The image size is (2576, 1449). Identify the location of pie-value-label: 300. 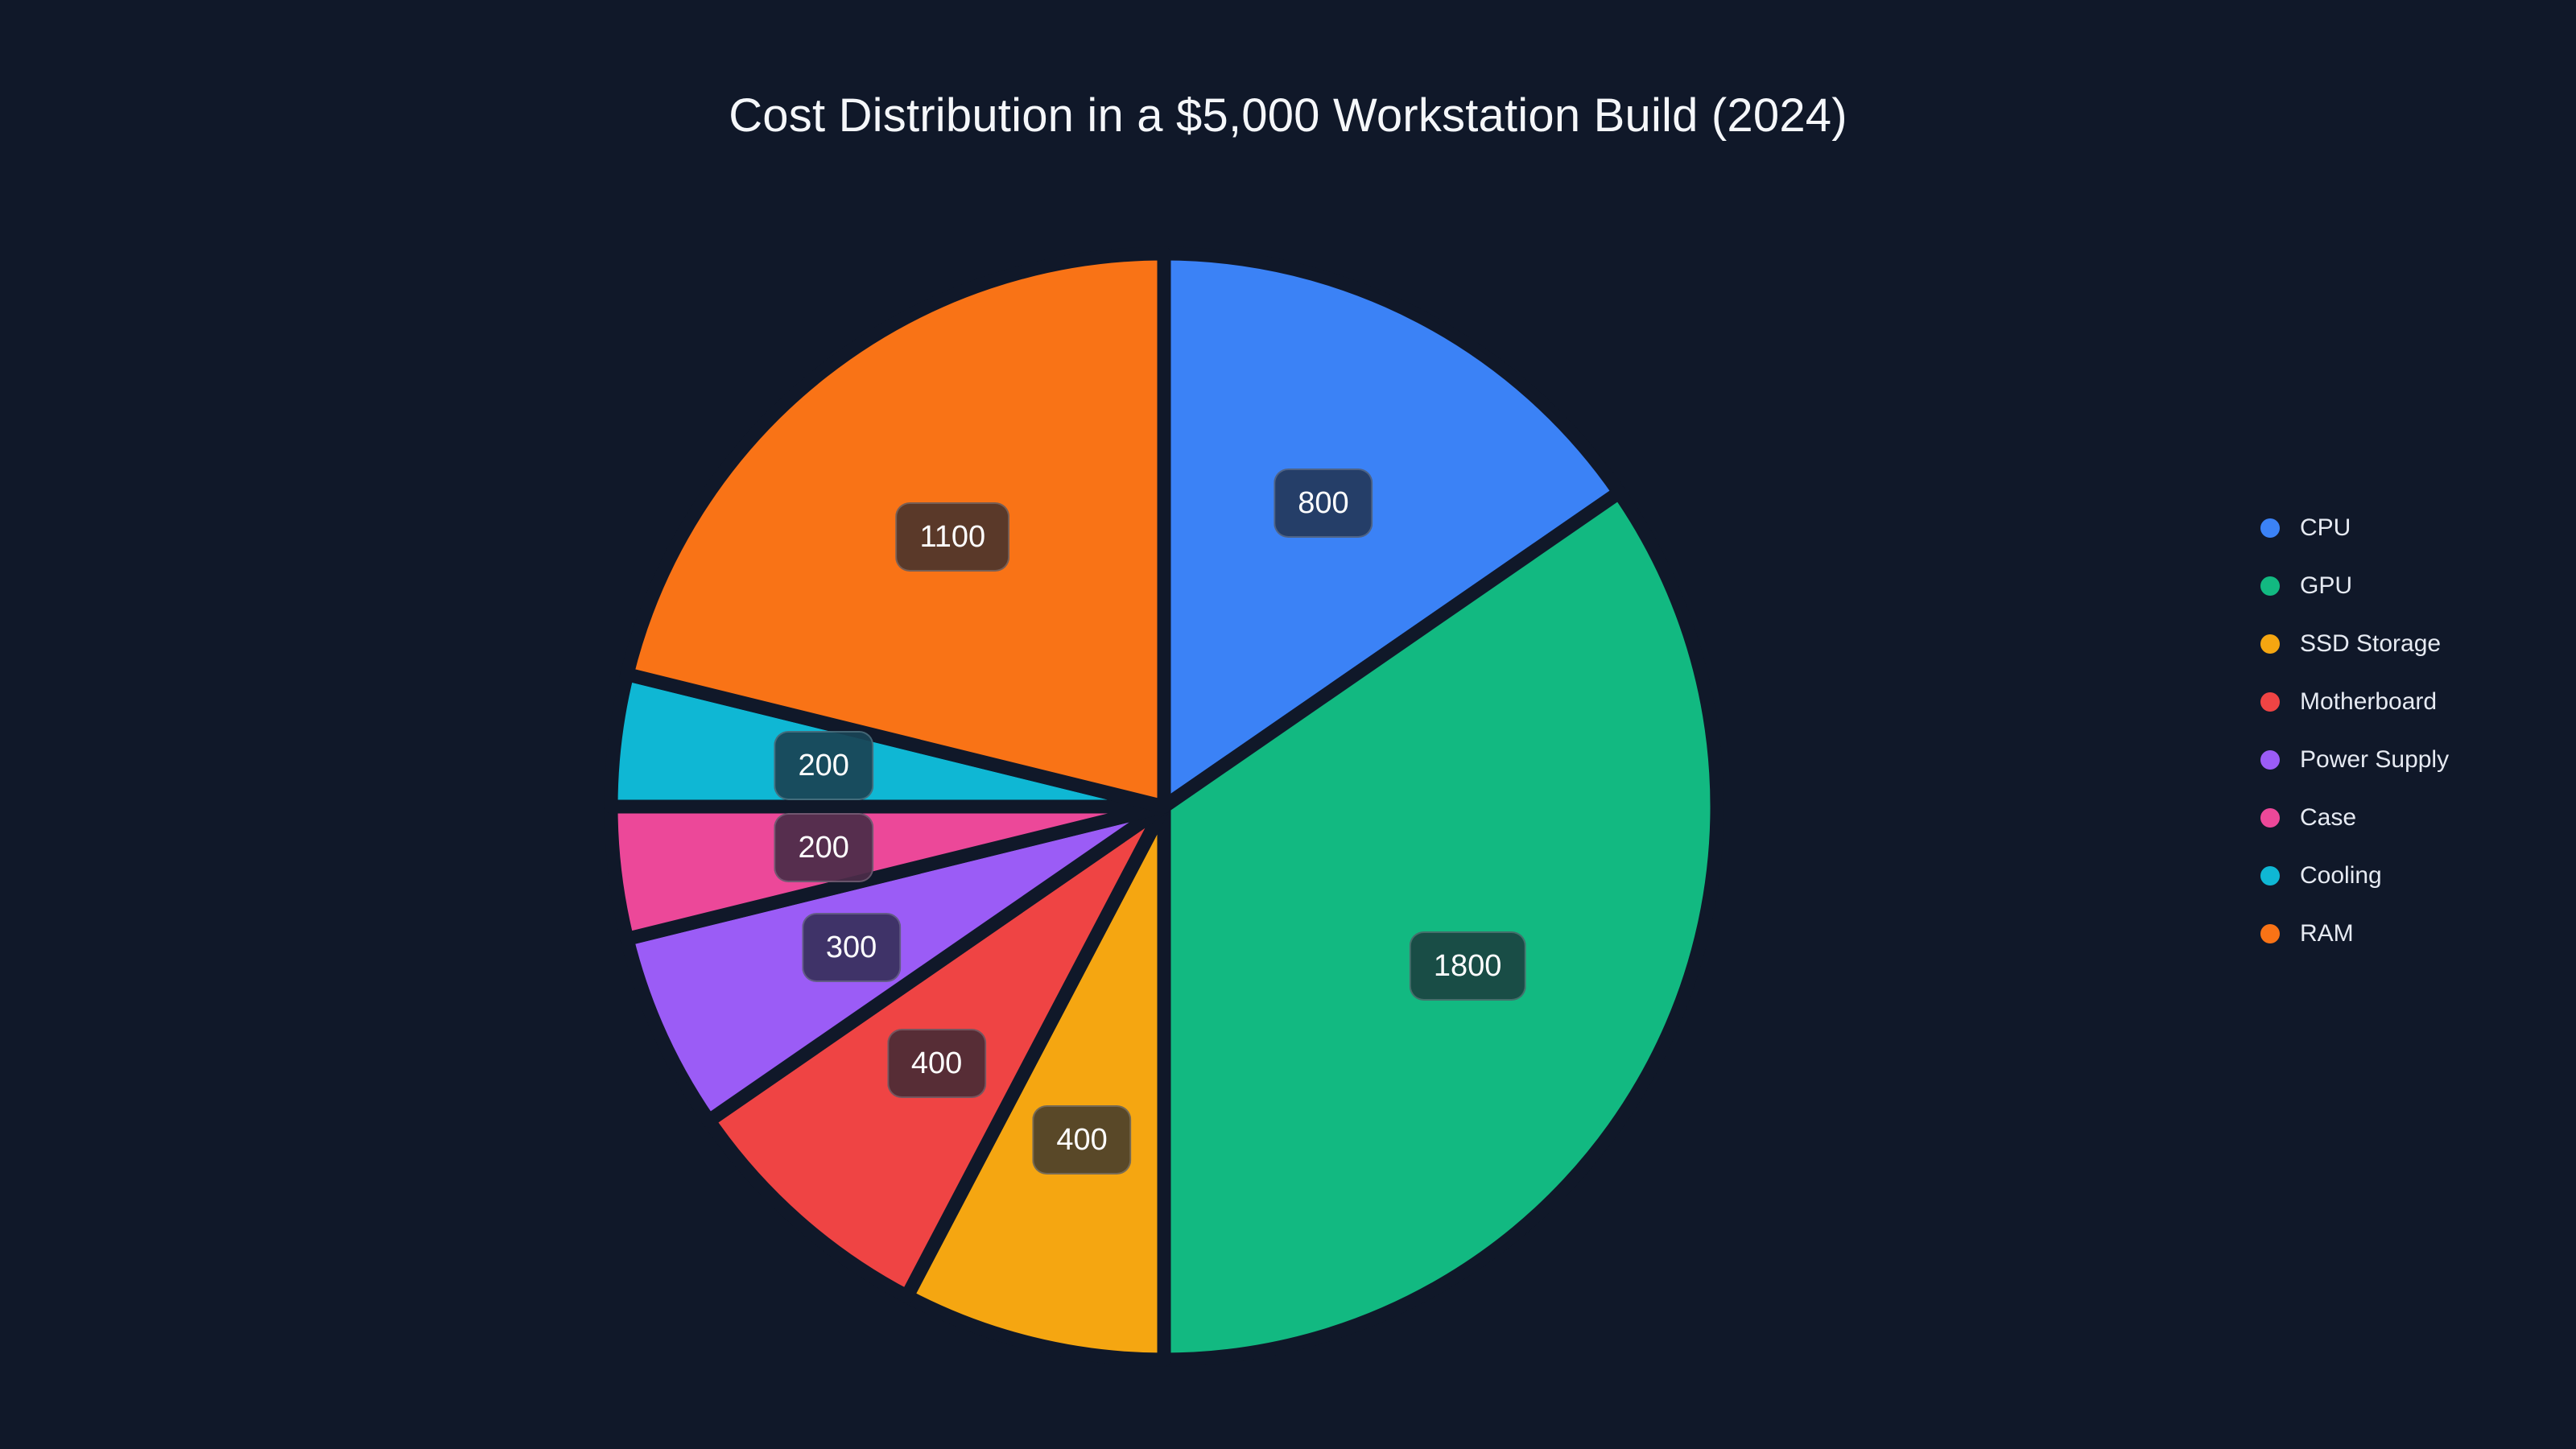
(851, 947).